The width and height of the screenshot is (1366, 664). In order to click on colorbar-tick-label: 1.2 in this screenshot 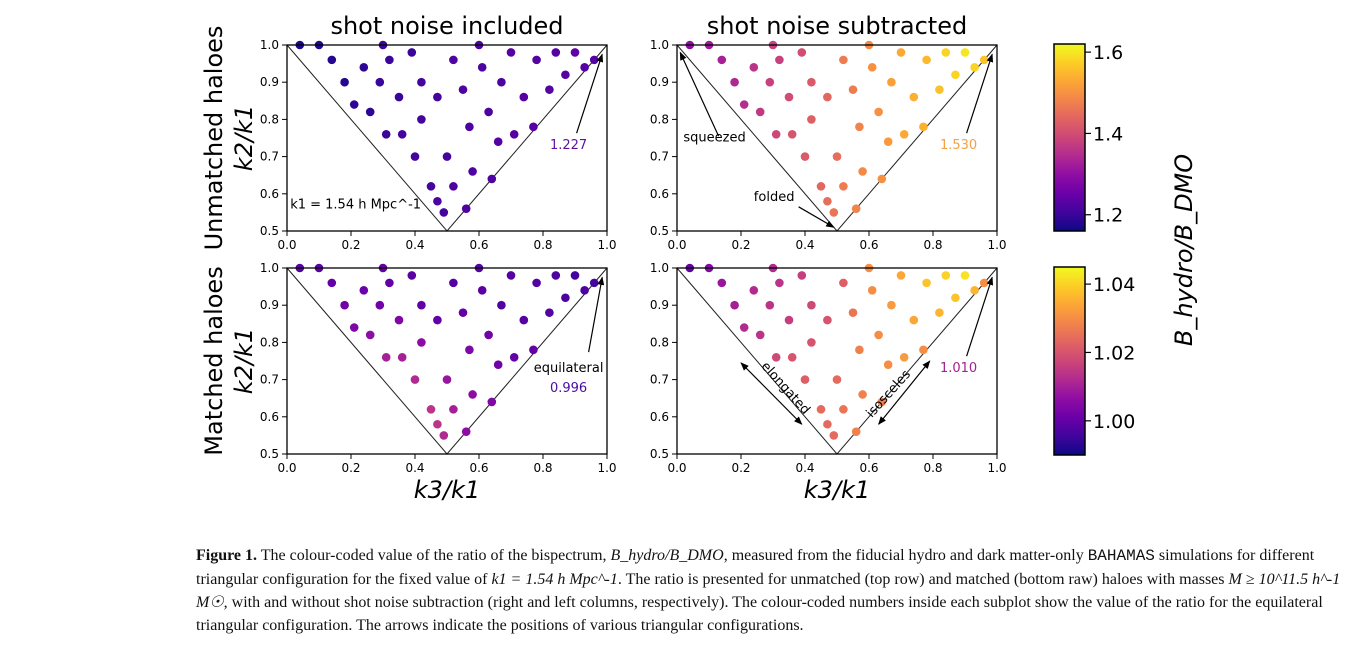, I will do `click(1108, 216)`.